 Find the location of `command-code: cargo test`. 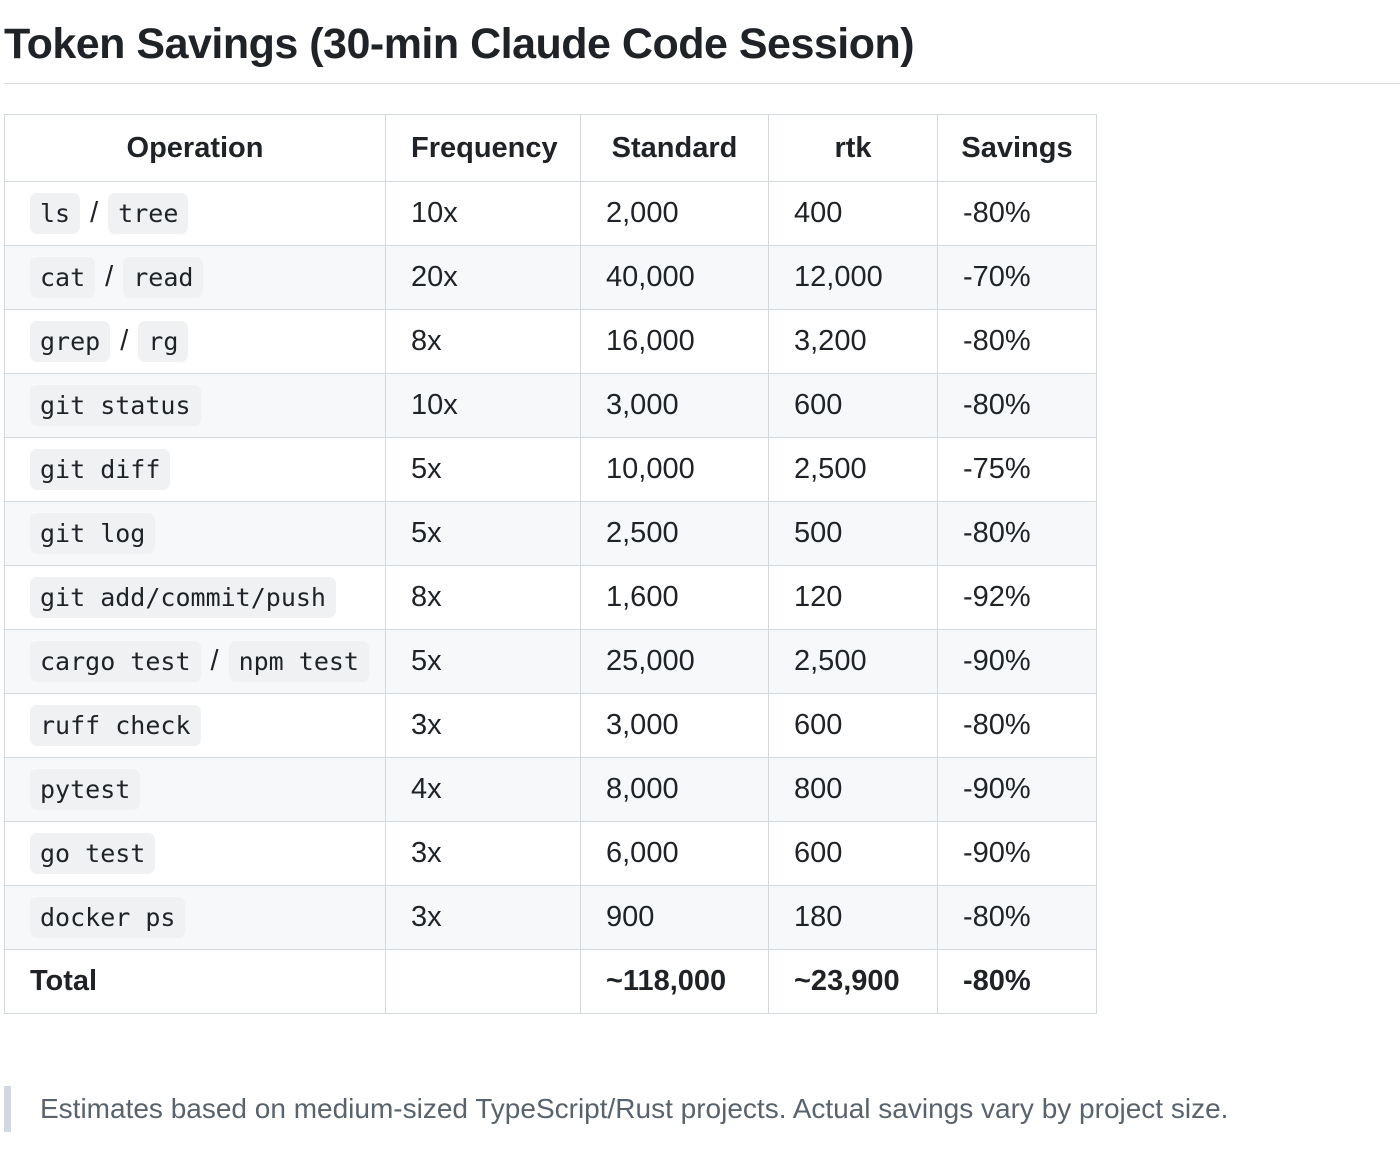

command-code: cargo test is located at coordinates (115, 661).